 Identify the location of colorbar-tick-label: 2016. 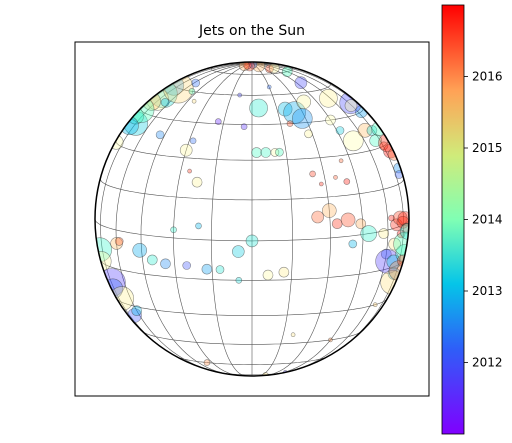
(487, 77).